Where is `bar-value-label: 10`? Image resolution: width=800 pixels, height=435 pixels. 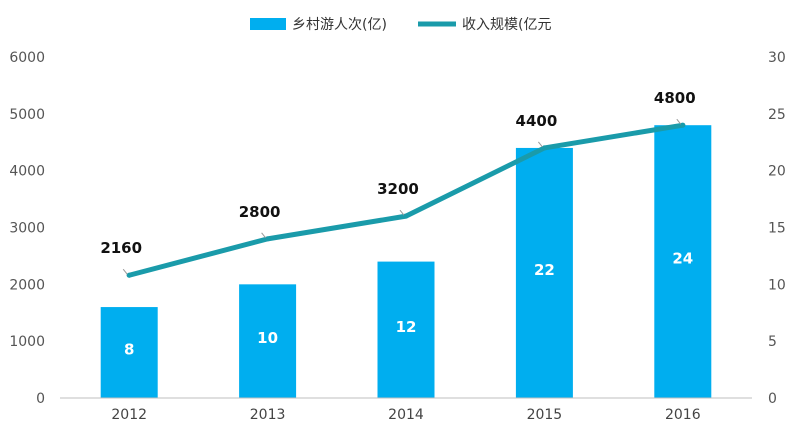 bar-value-label: 10 is located at coordinates (267, 338).